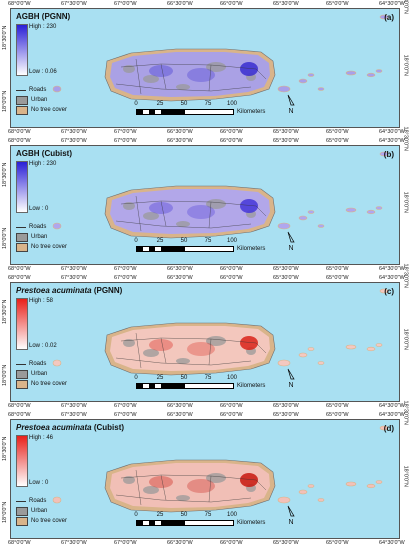  Describe the element at coordinates (405, 412) in the screenshot. I see `latitude-label-right: 18°30'0"N` at that location.